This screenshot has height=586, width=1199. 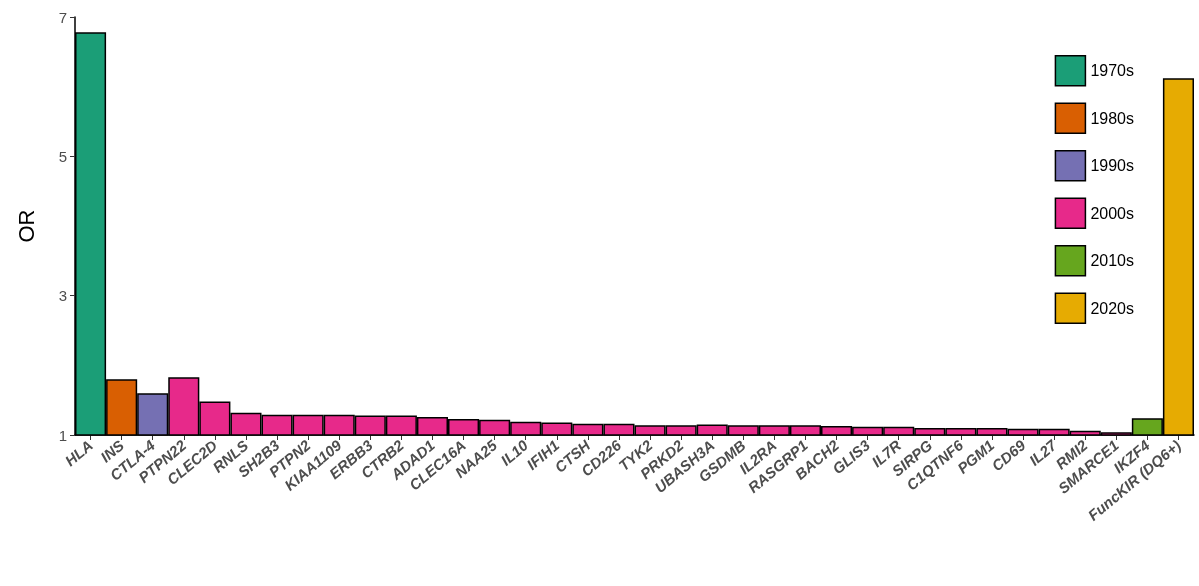 I want to click on y-axis-title: OR, so click(x=26, y=226).